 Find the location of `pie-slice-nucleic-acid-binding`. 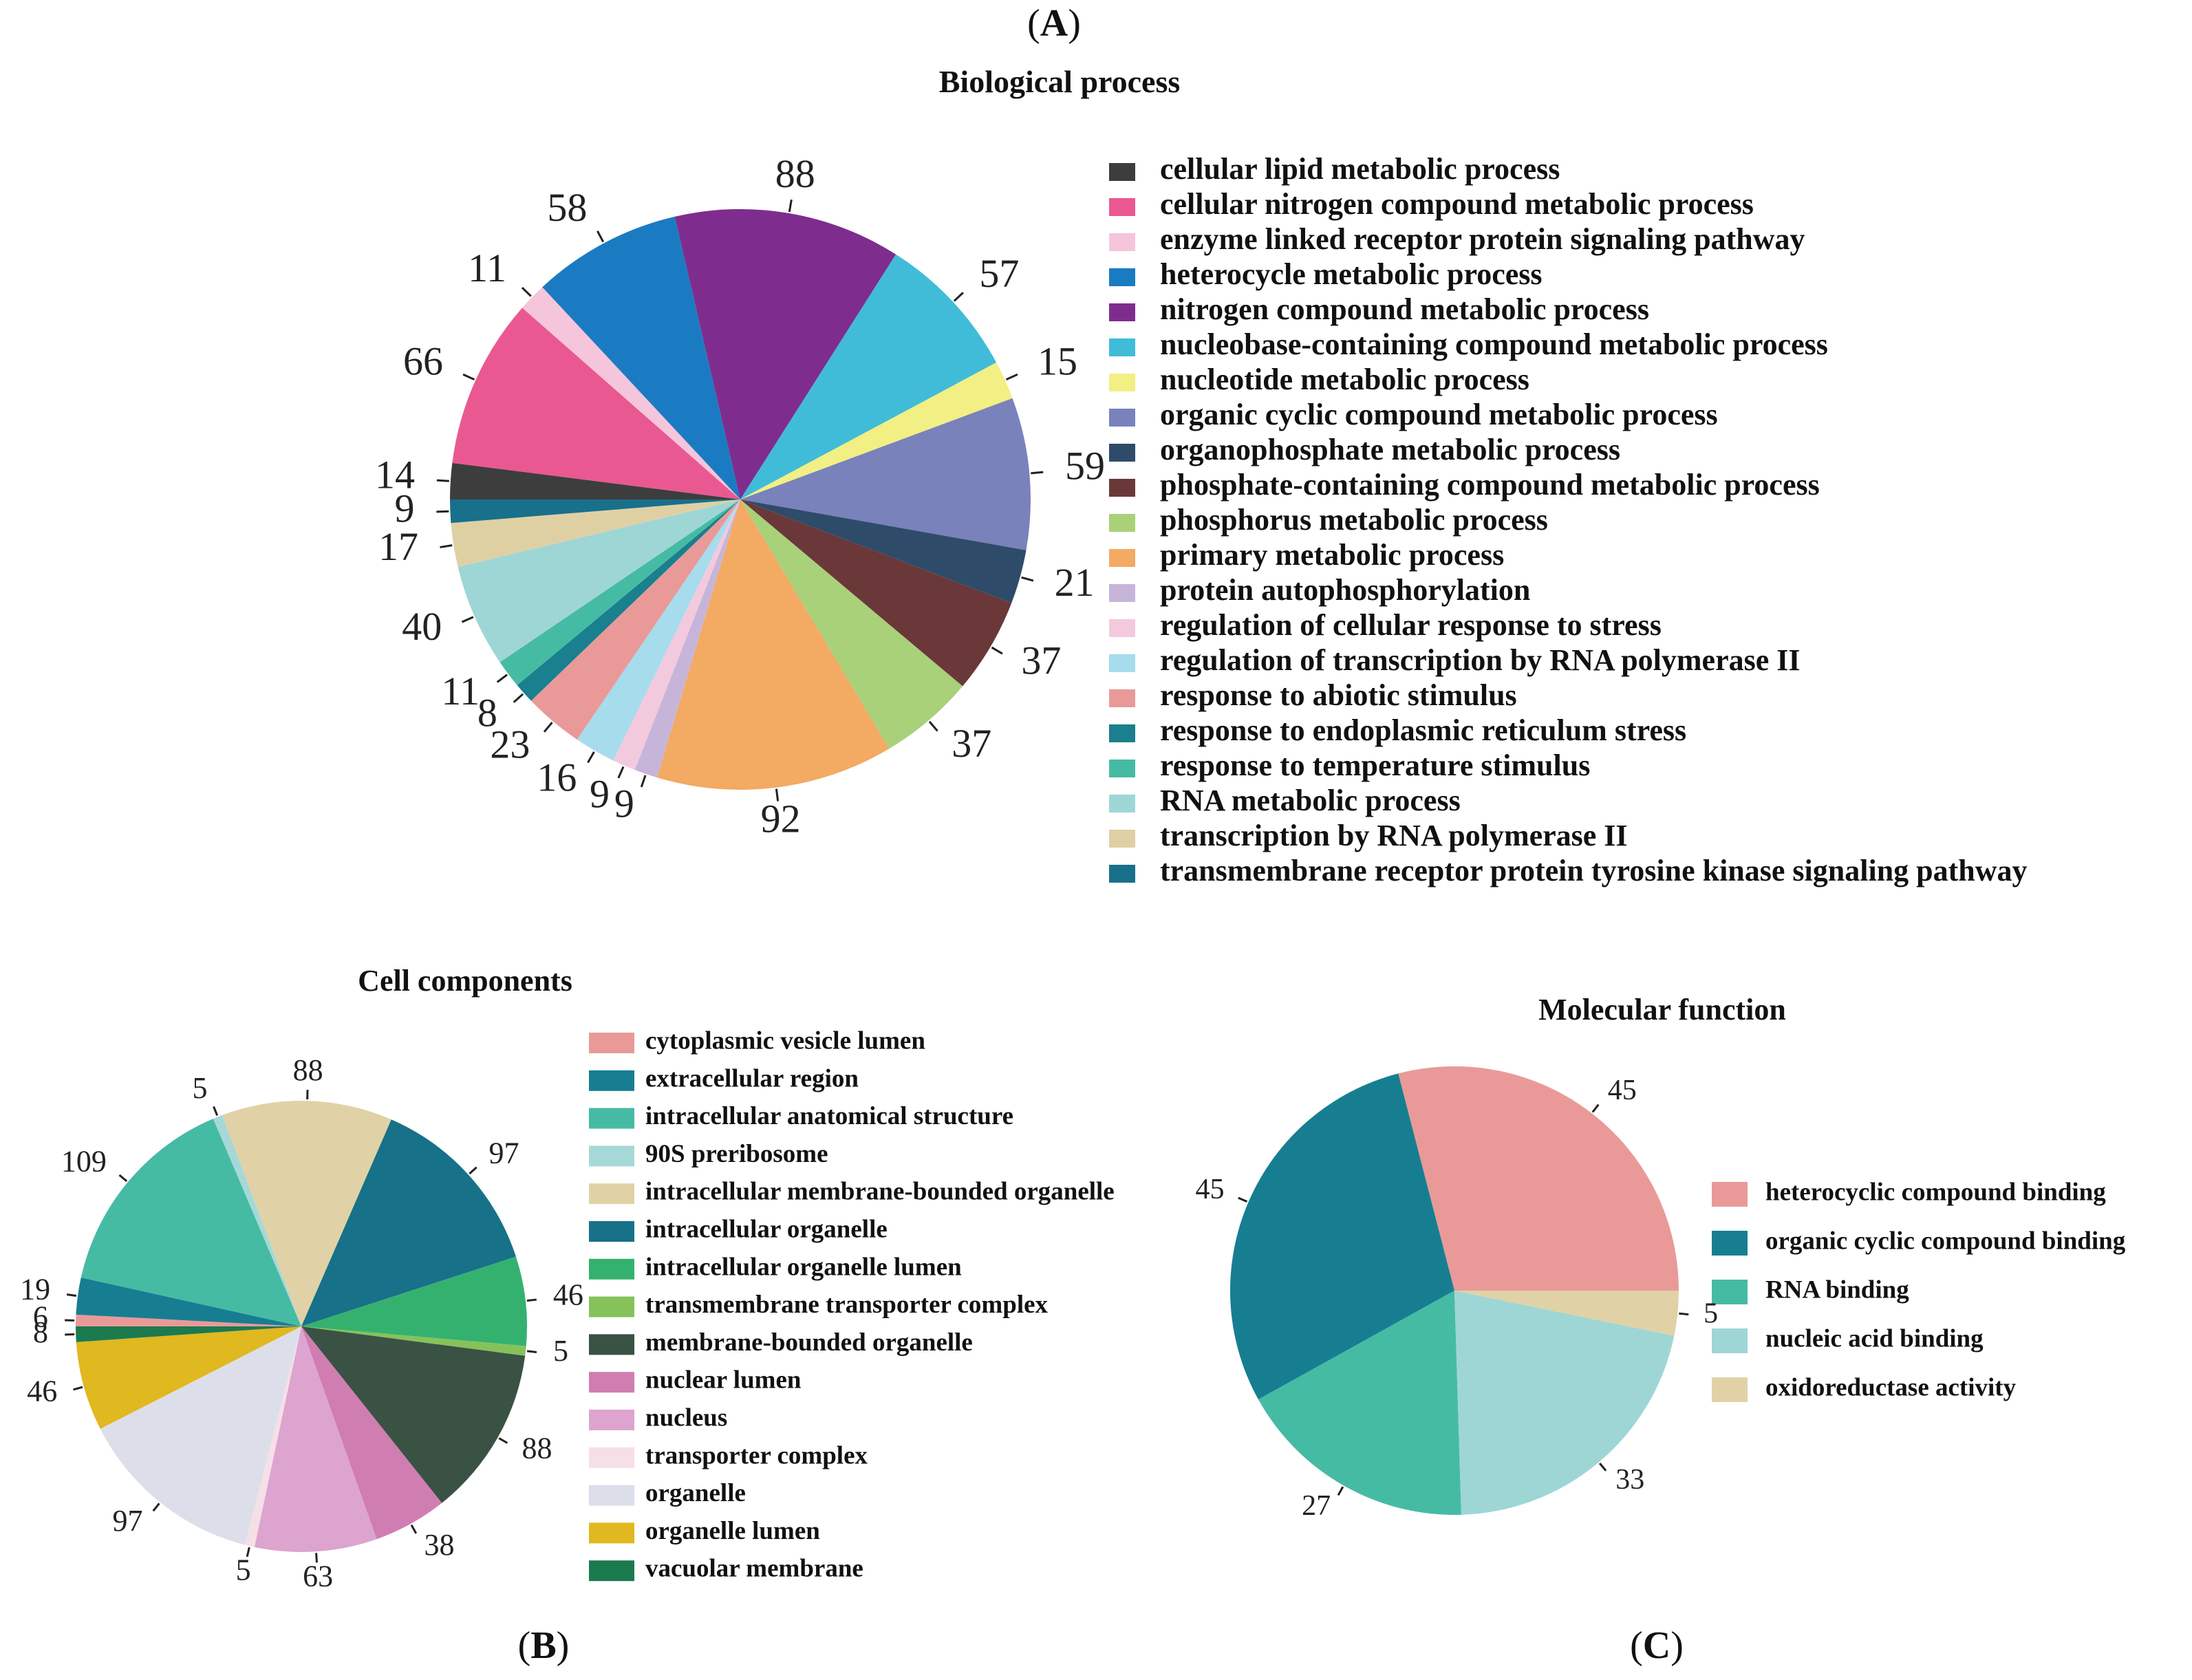

pie-slice-nucleic-acid-binding is located at coordinates (1564, 1403).